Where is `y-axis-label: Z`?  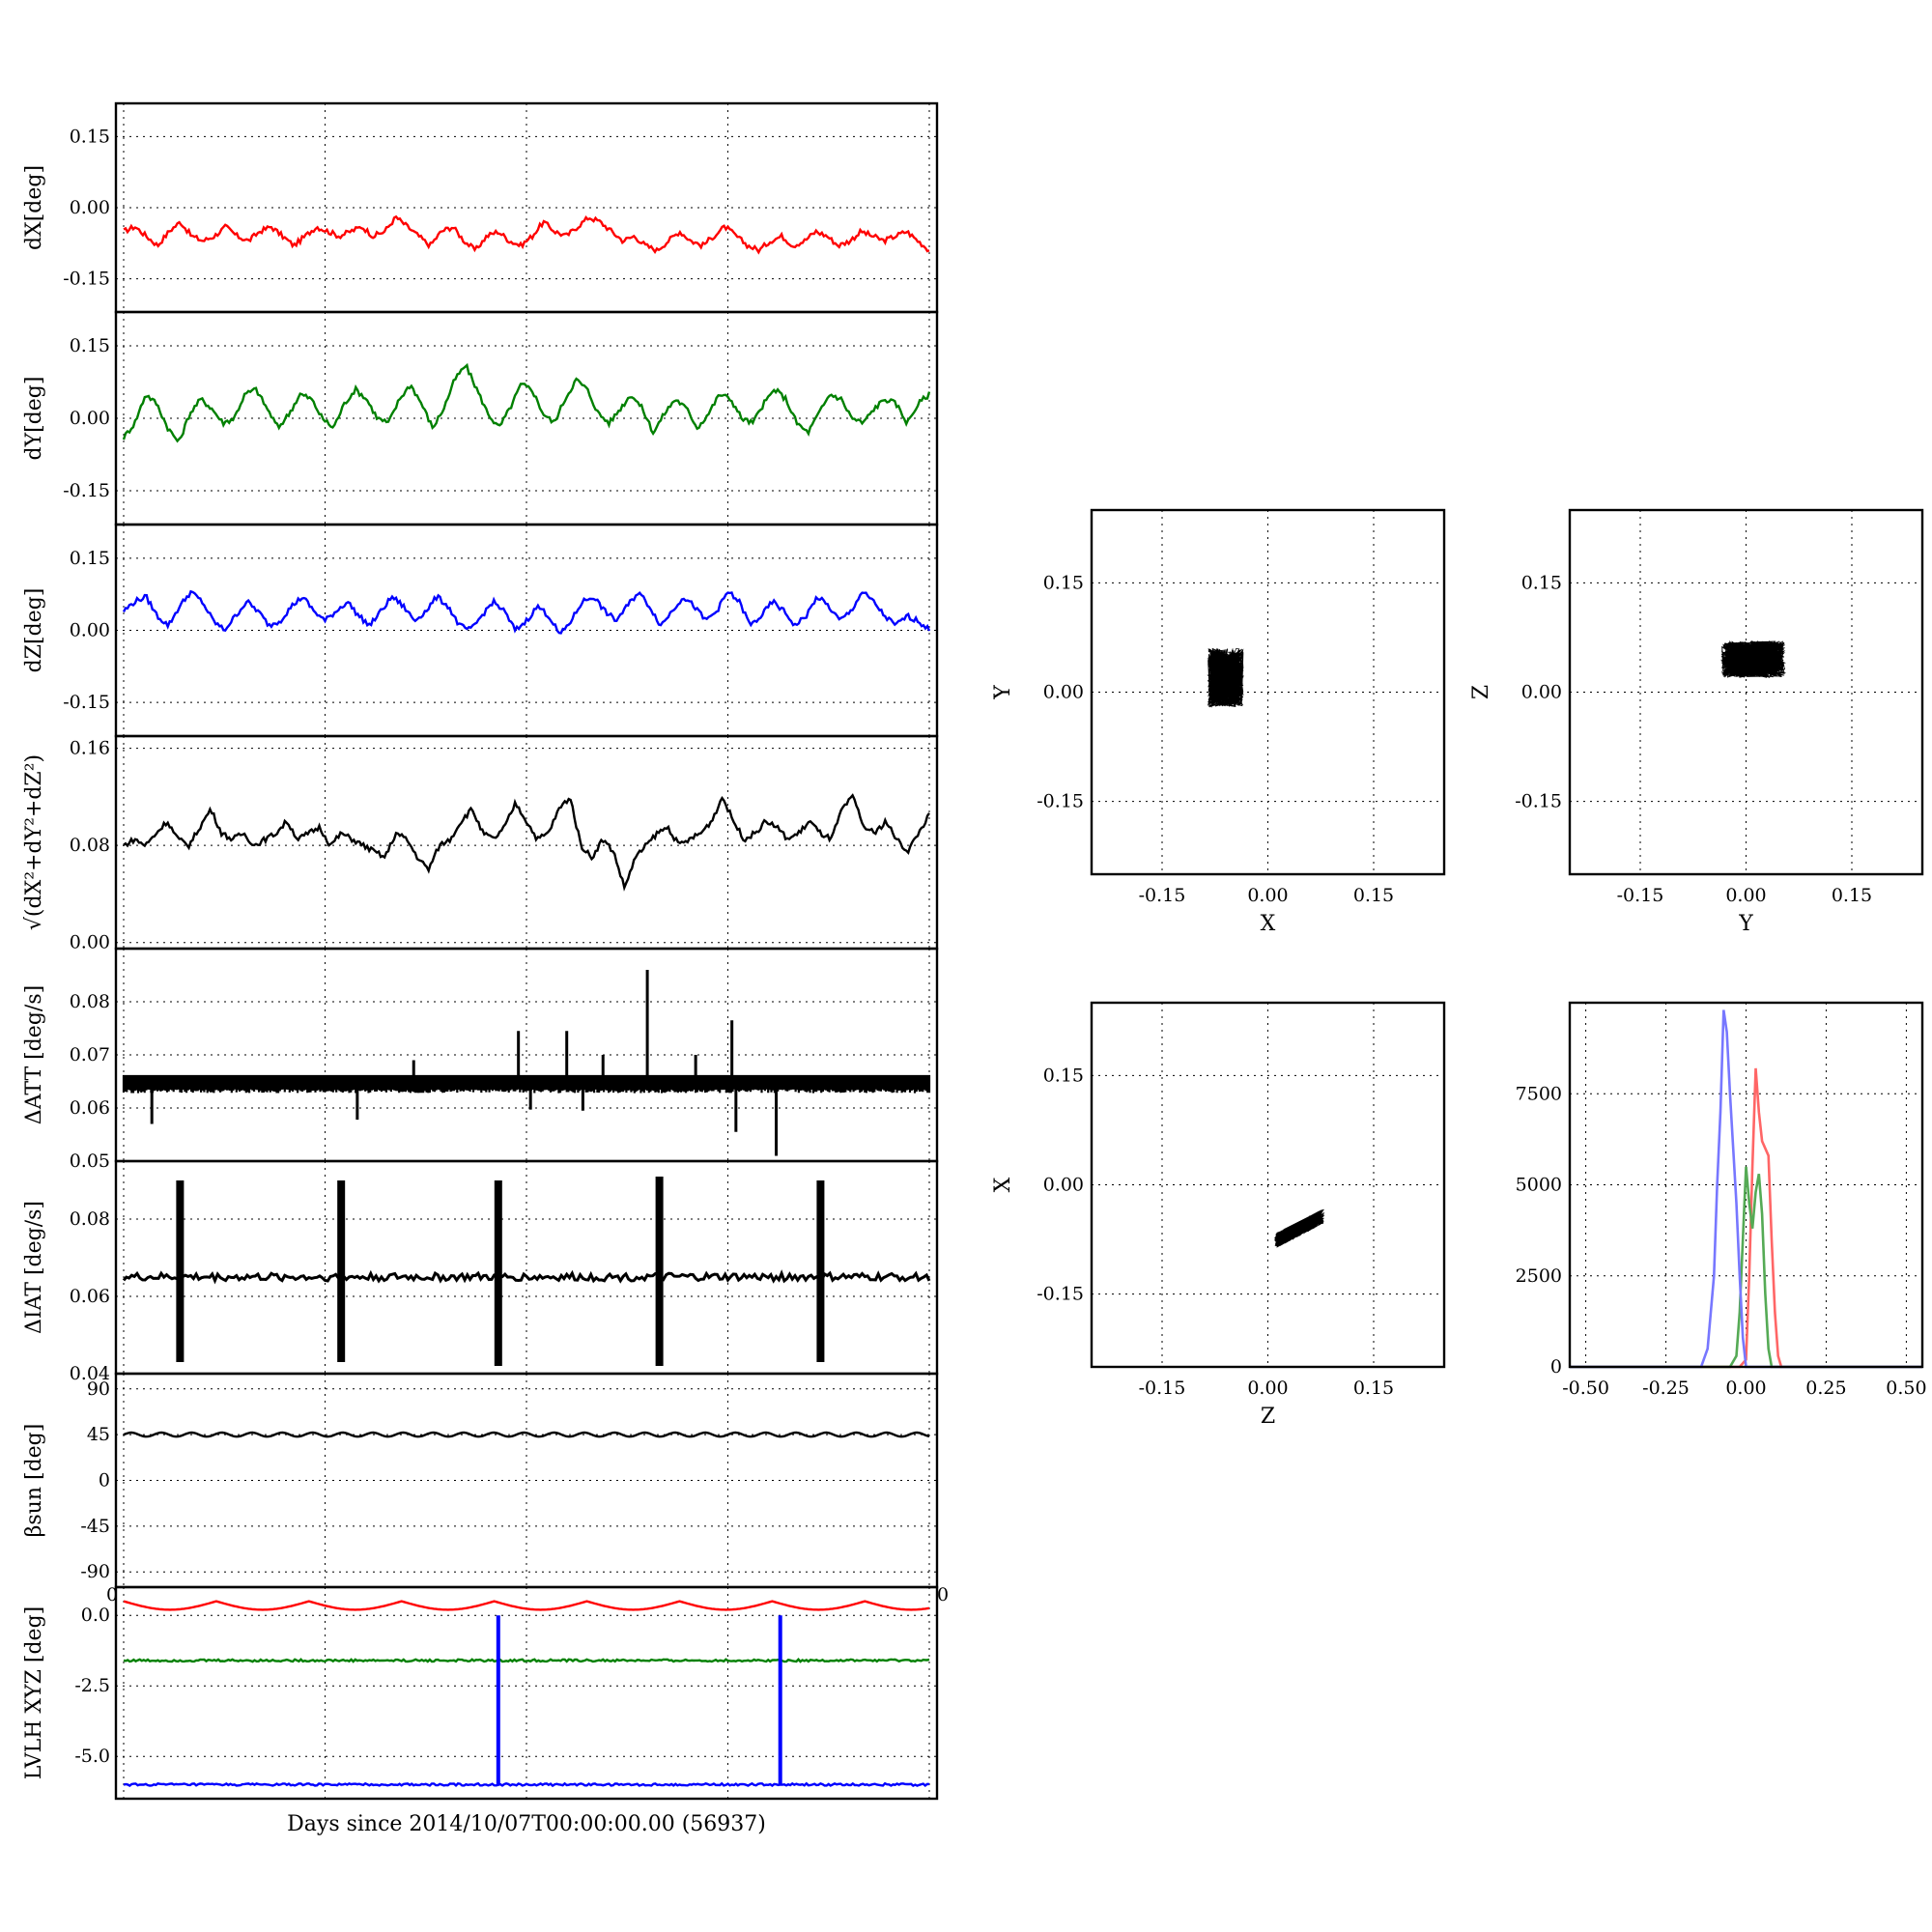
y-axis-label: Z is located at coordinates (1481, 692).